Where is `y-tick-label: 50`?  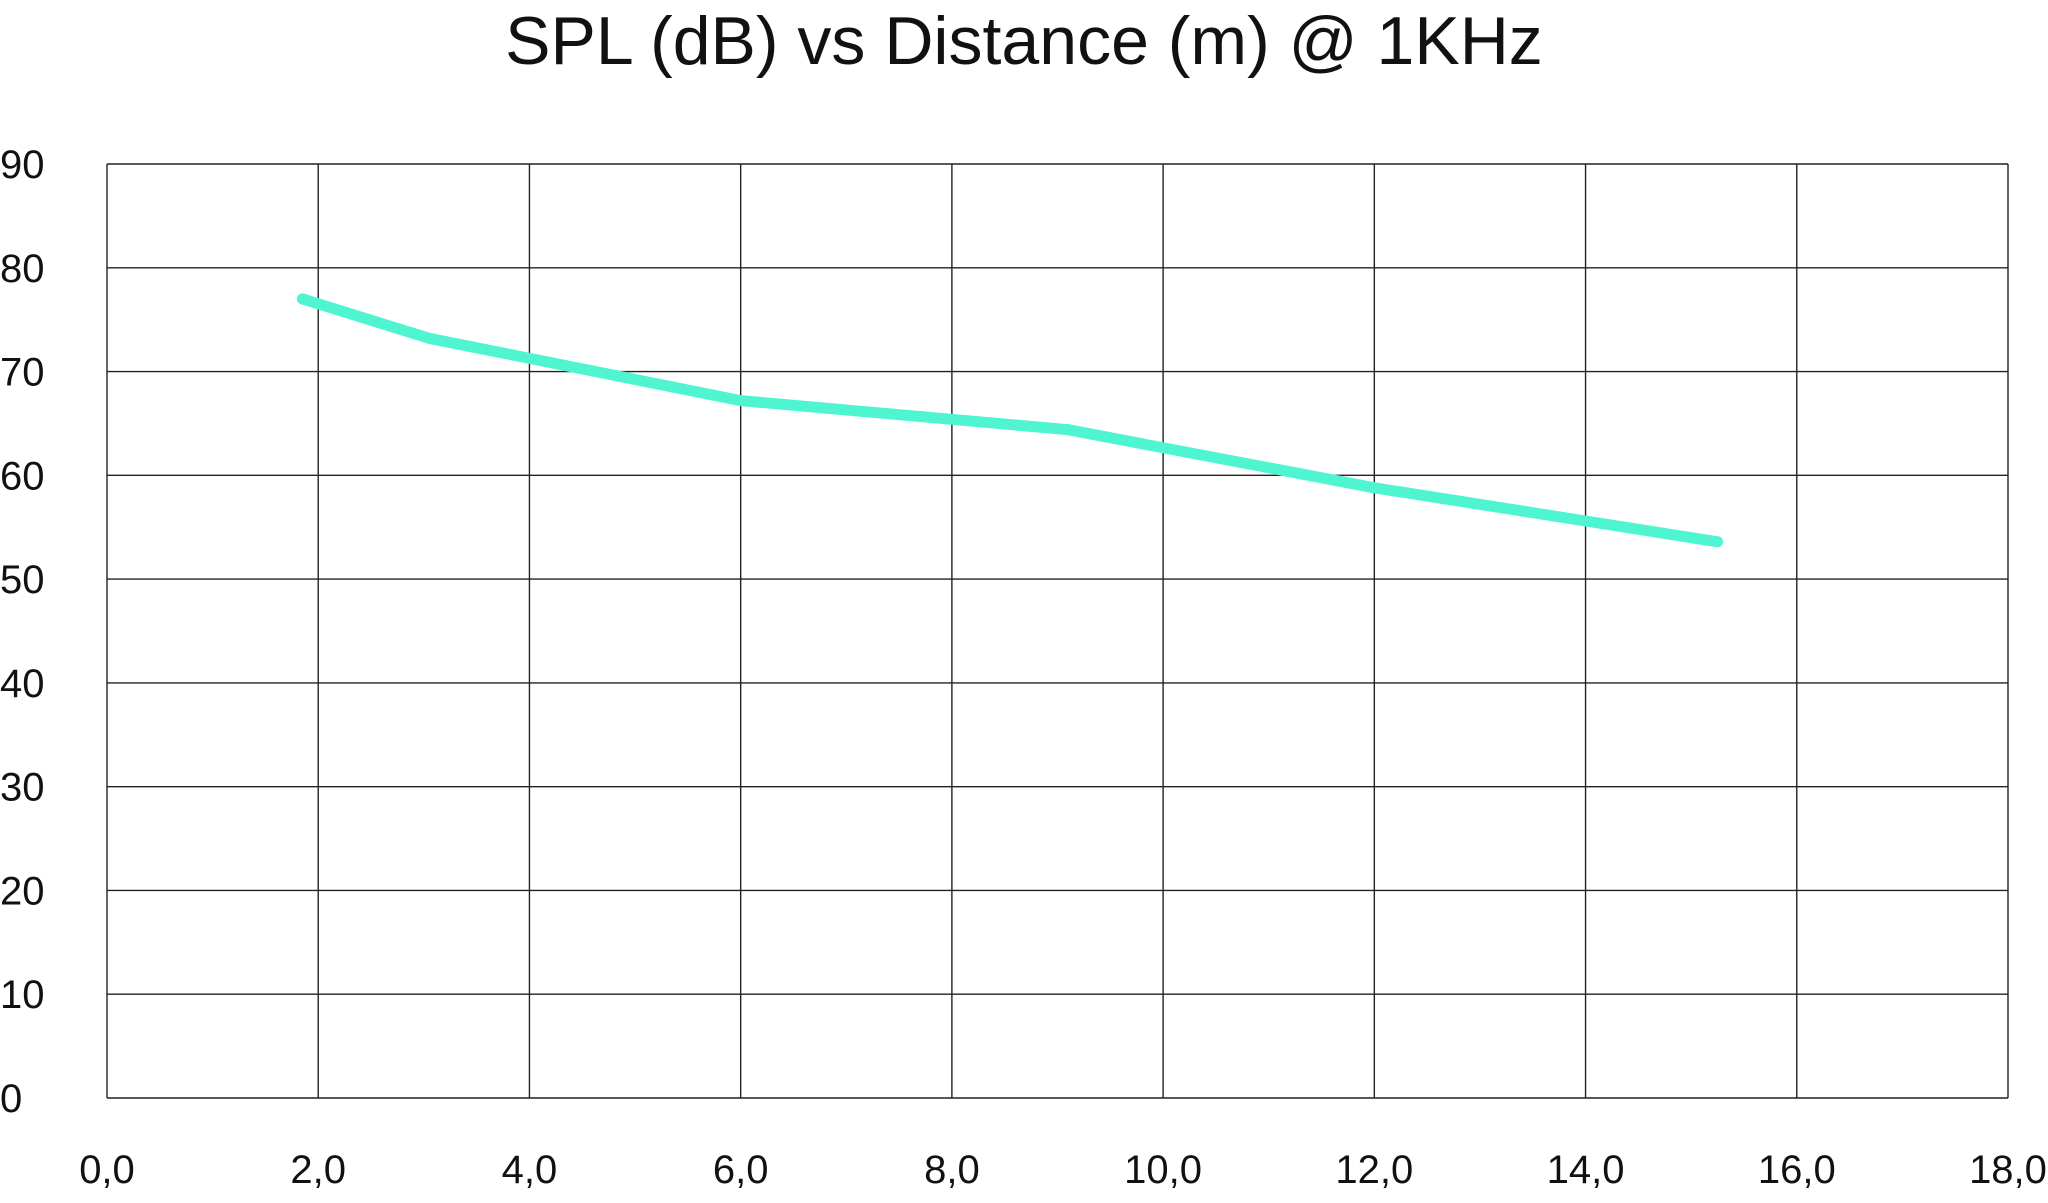
y-tick-label: 50 is located at coordinates (22, 580).